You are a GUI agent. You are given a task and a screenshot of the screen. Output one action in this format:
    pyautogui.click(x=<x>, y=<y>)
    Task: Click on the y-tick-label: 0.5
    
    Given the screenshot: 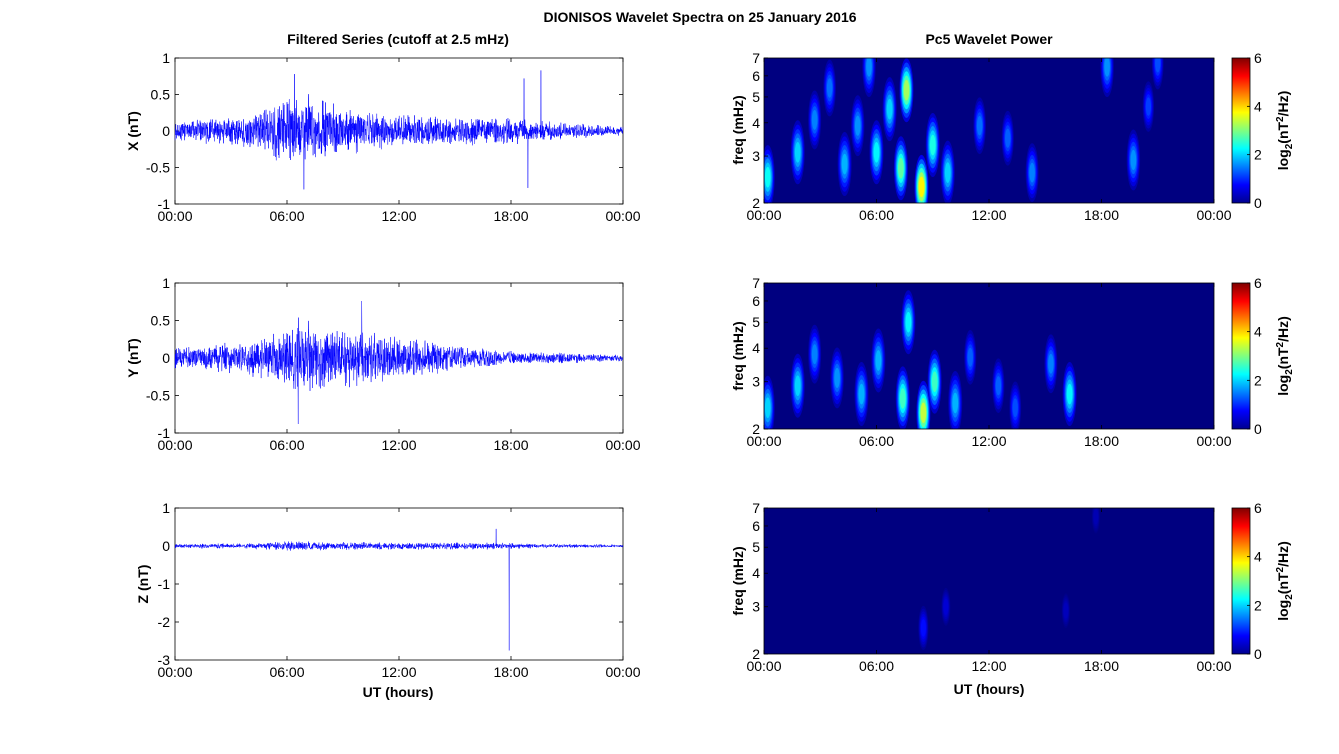 What is the action you would take?
    pyautogui.click(x=161, y=321)
    